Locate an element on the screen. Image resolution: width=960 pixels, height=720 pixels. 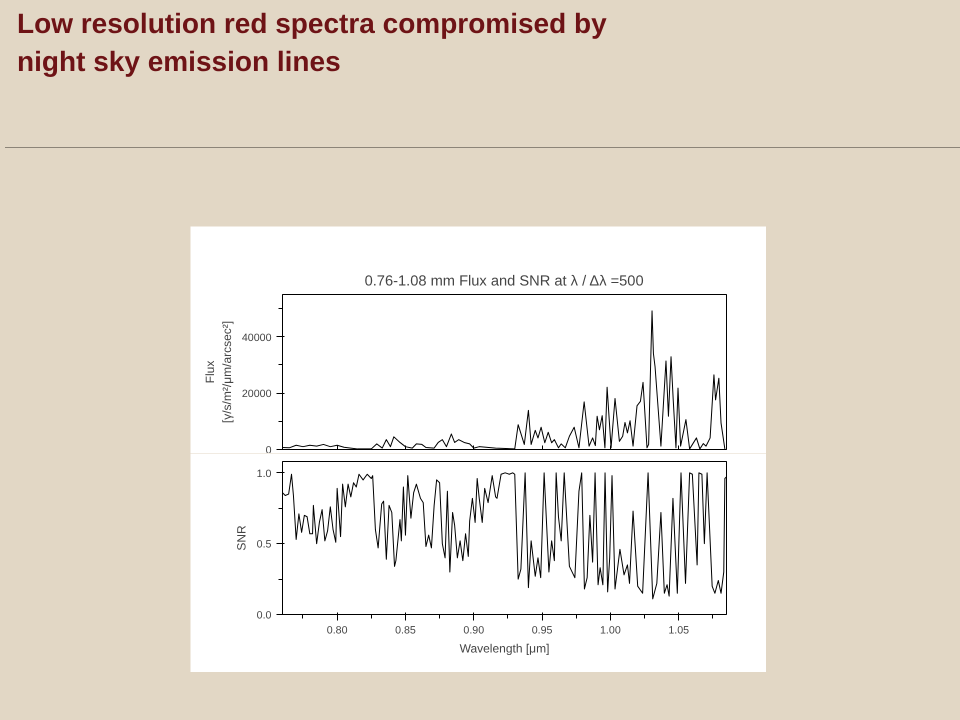
x-axis-title: Wavelength [μm] is located at coordinates (505, 649).